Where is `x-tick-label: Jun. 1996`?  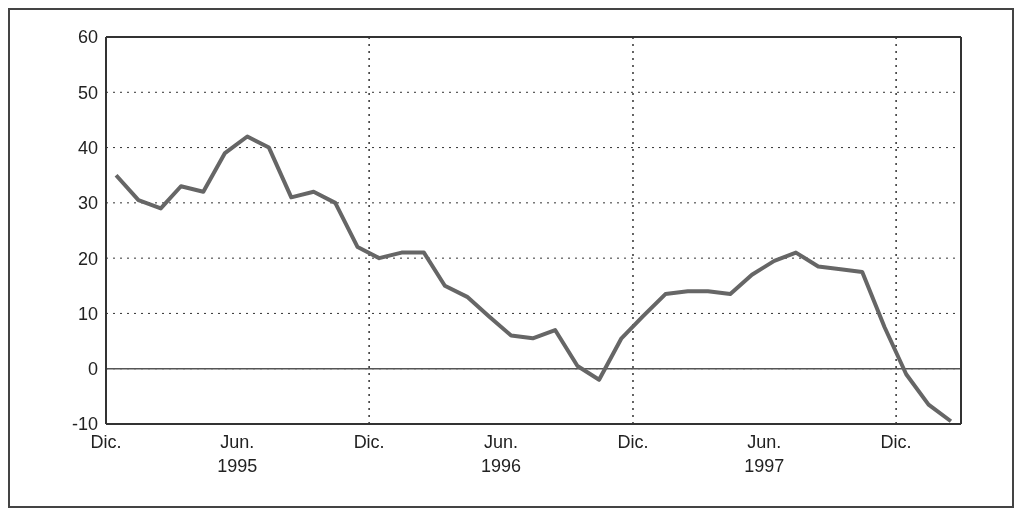
x-tick-label: Jun. 1996 is located at coordinates (501, 454).